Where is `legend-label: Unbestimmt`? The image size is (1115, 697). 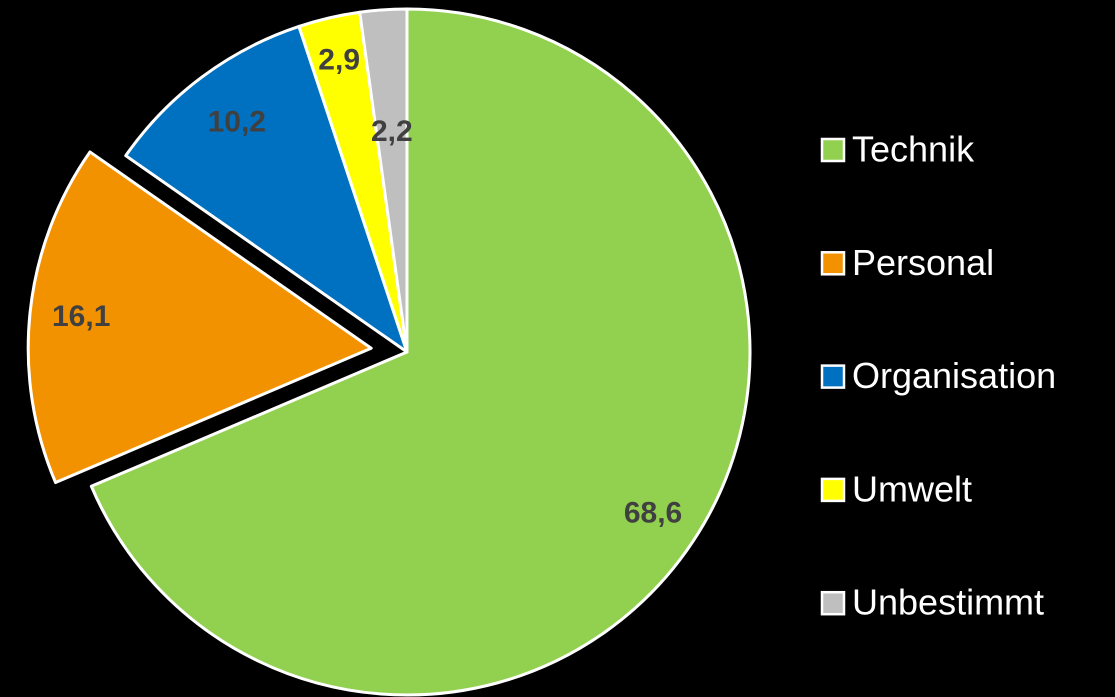 legend-label: Unbestimmt is located at coordinates (948, 602).